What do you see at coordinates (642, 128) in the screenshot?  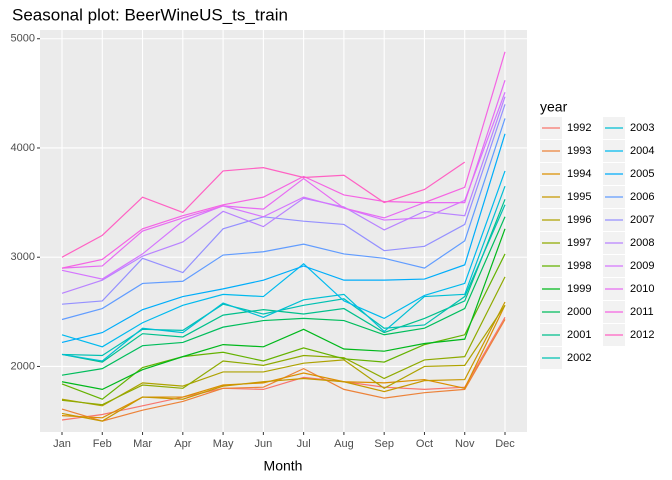 I see `legend-label: 2003` at bounding box center [642, 128].